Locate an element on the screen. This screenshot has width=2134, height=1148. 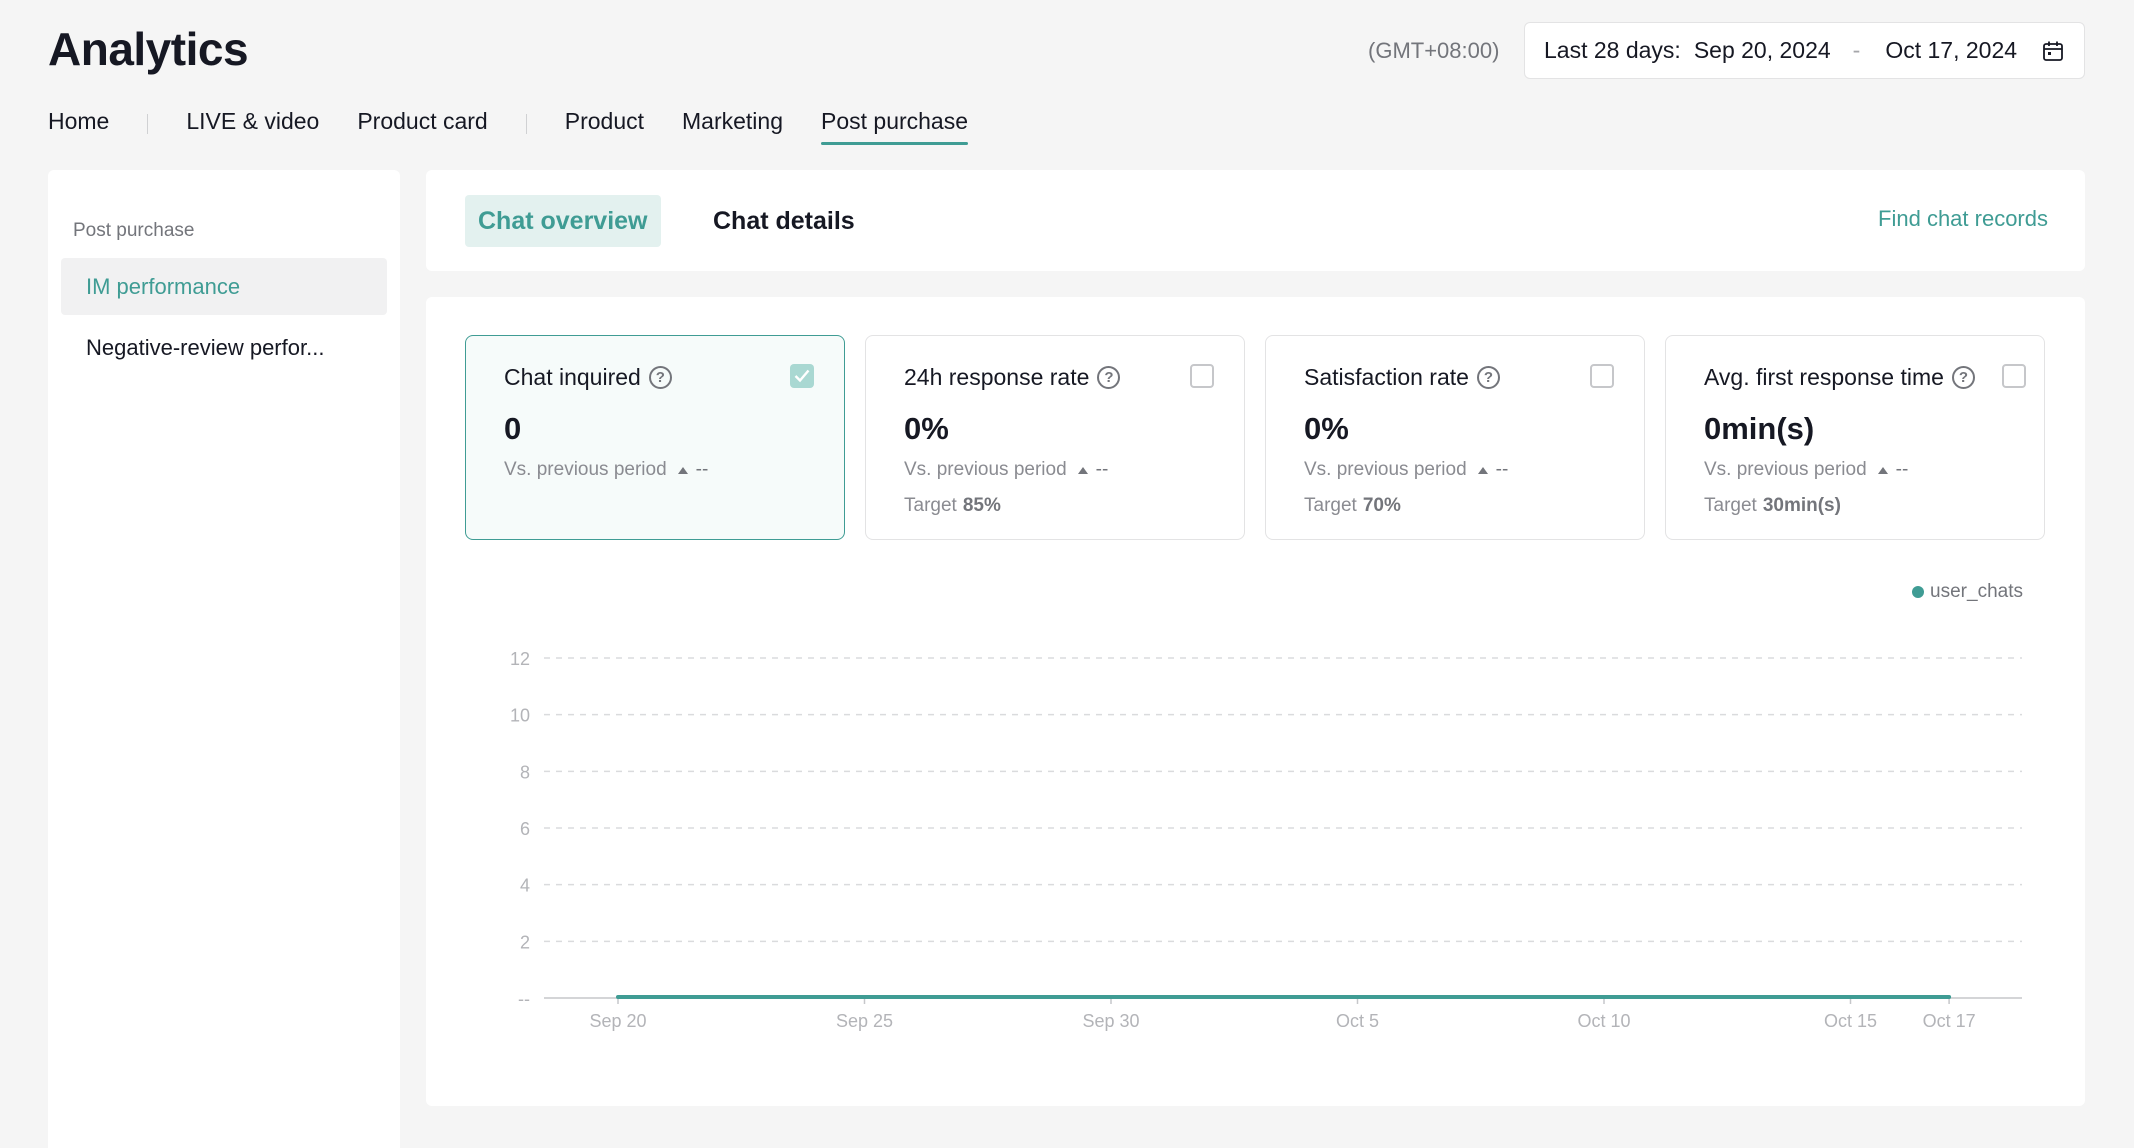
check-icon is located at coordinates (802, 376).